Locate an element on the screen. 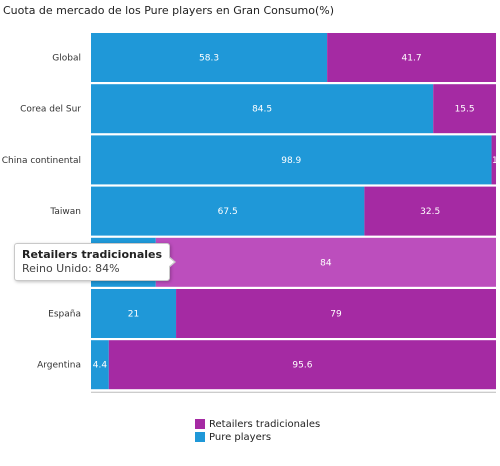 The width and height of the screenshot is (500, 466). bar-pure-players-taiwan is located at coordinates (228, 211).